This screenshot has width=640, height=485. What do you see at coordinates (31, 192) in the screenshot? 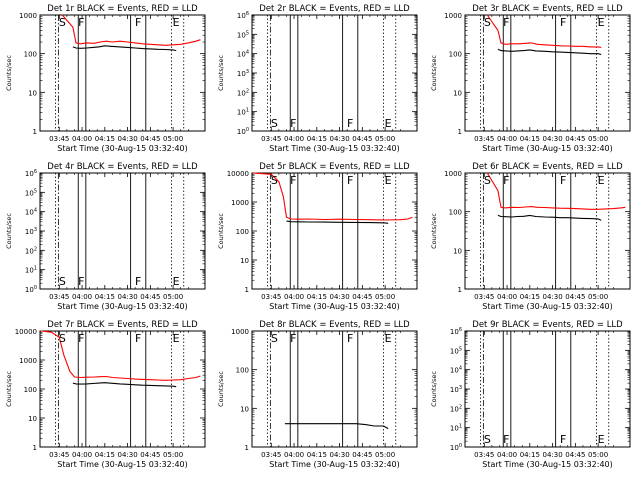
I see `y-tick-label: 10⁵` at bounding box center [31, 192].